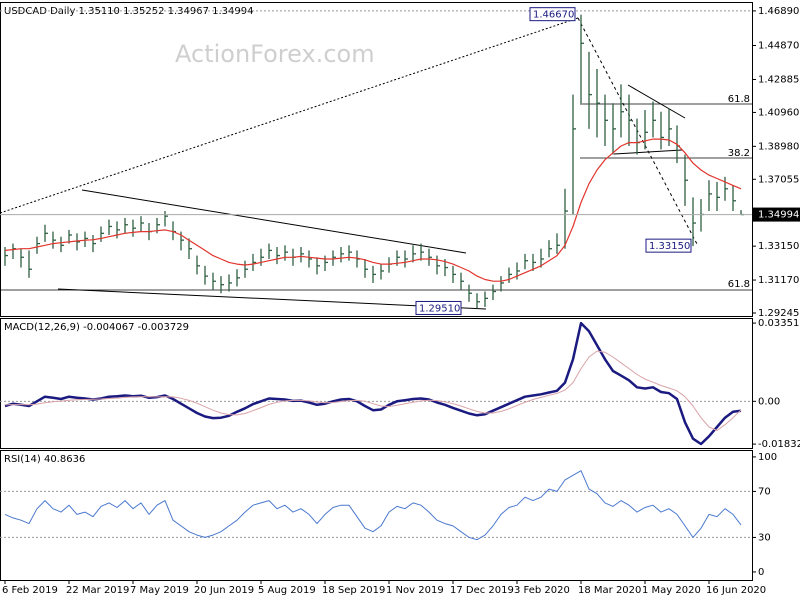  What do you see at coordinates (482, 590) in the screenshot?
I see `x-tick-label: 17 Dec 2019` at bounding box center [482, 590].